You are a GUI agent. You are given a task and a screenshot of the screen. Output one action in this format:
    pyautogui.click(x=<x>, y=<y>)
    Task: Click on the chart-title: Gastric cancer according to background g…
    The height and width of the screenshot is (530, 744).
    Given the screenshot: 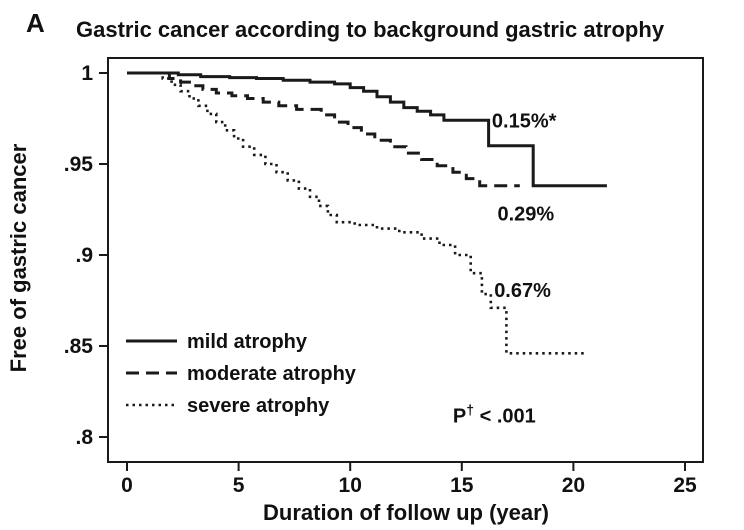 What is the action you would take?
    pyautogui.click(x=370, y=29)
    